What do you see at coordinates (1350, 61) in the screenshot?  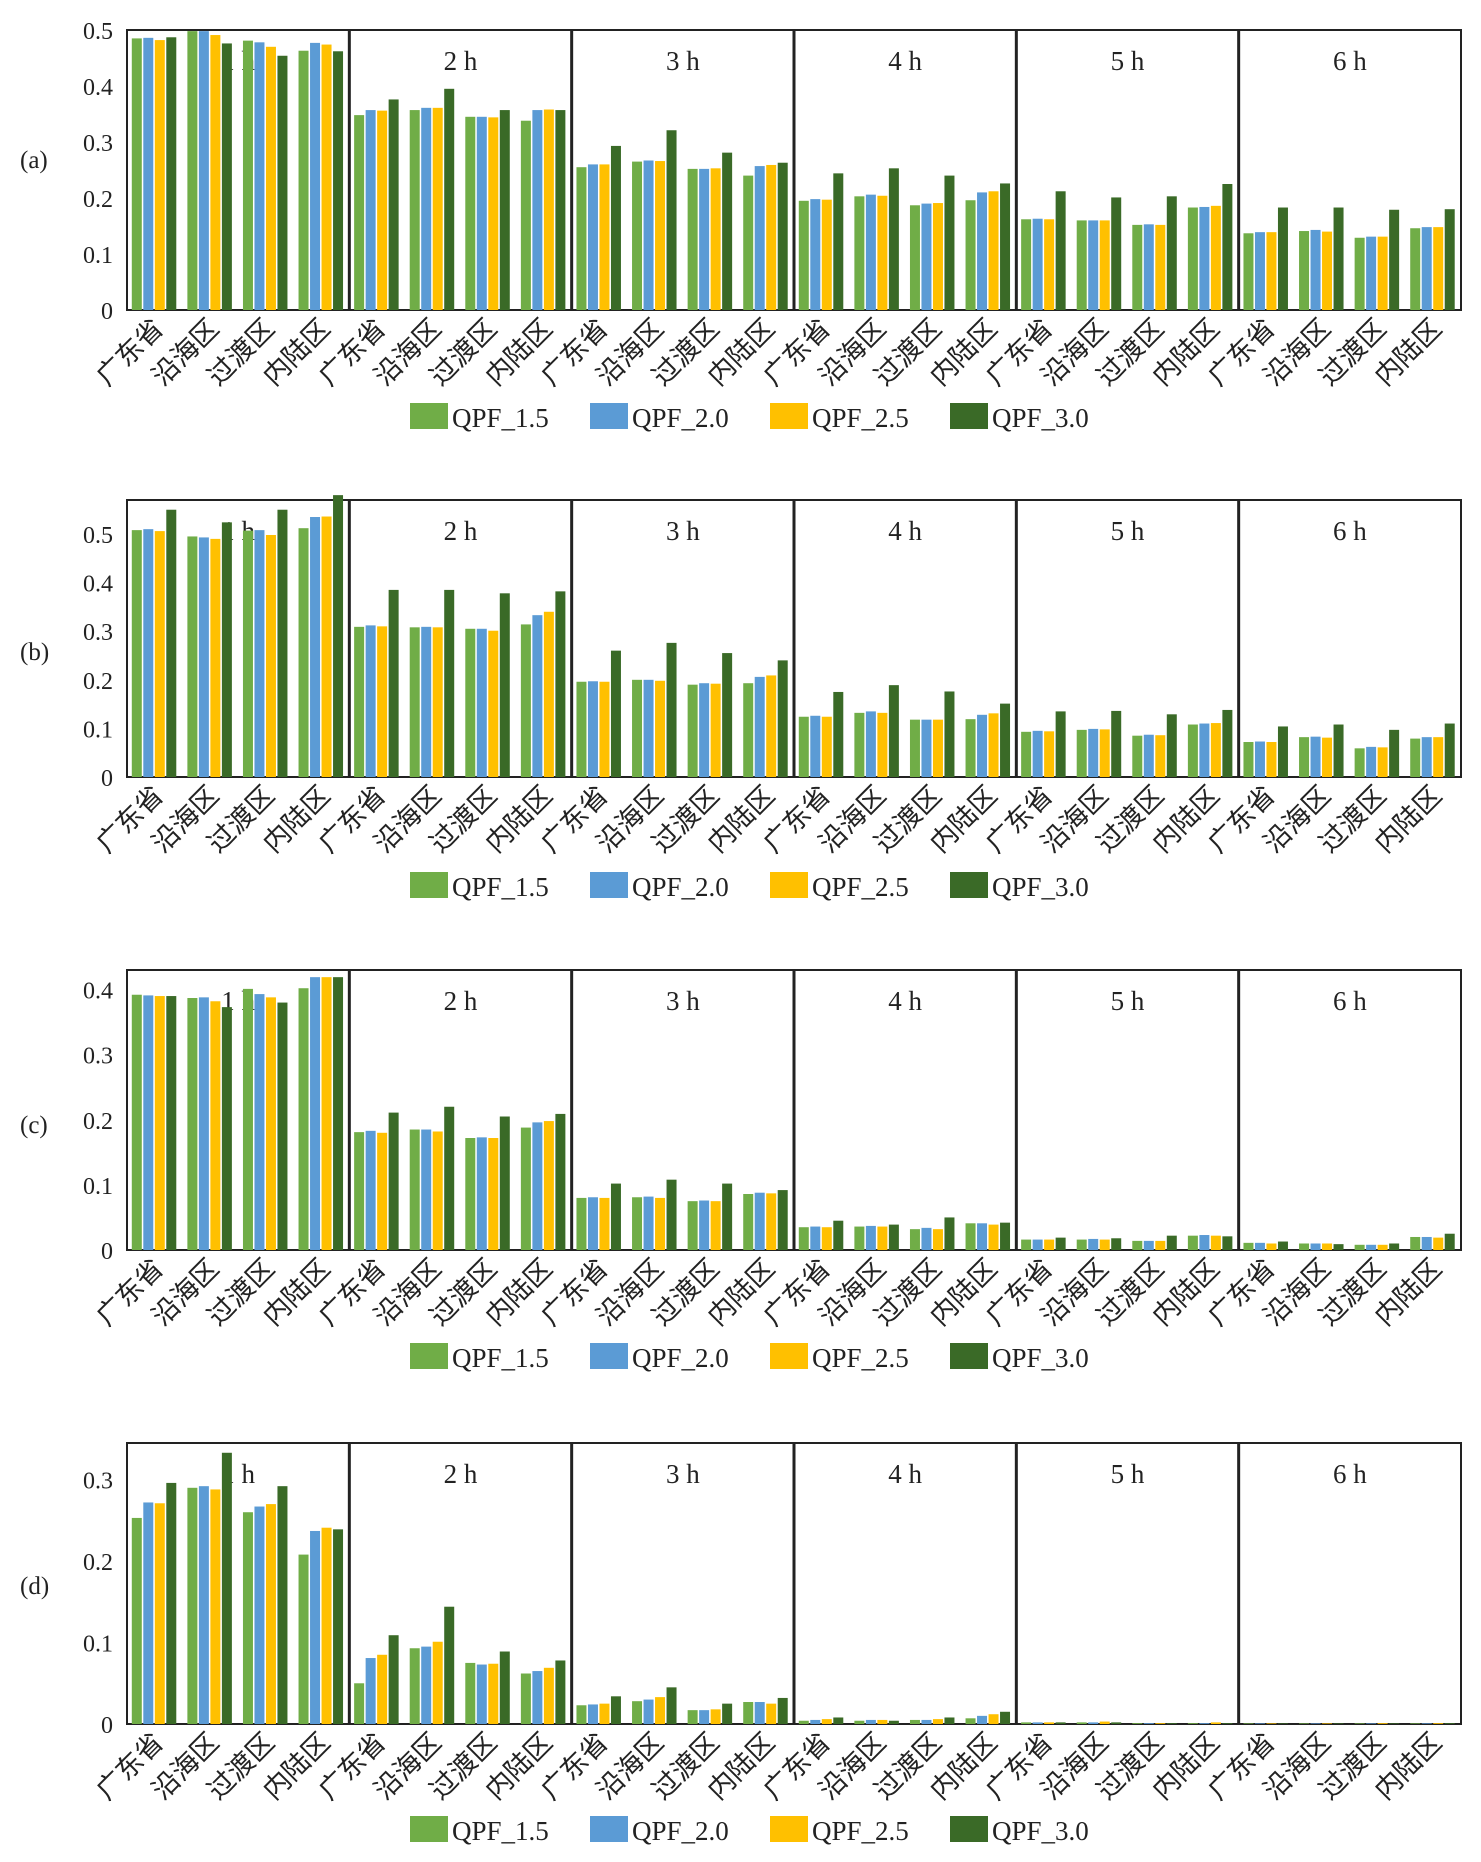 I see `group-label: 6 h` at bounding box center [1350, 61].